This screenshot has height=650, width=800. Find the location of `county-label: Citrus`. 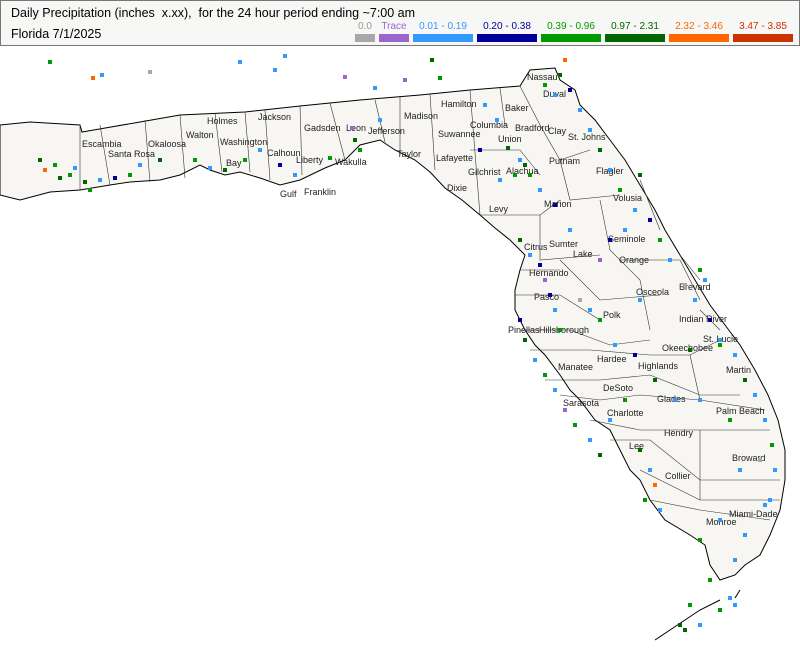

county-label: Citrus is located at coordinates (536, 247).